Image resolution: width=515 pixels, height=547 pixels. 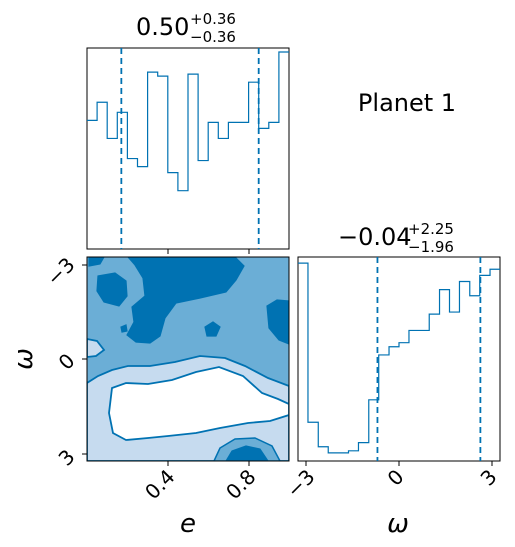 I want to click on omega-histogram-line, so click(x=399, y=358).